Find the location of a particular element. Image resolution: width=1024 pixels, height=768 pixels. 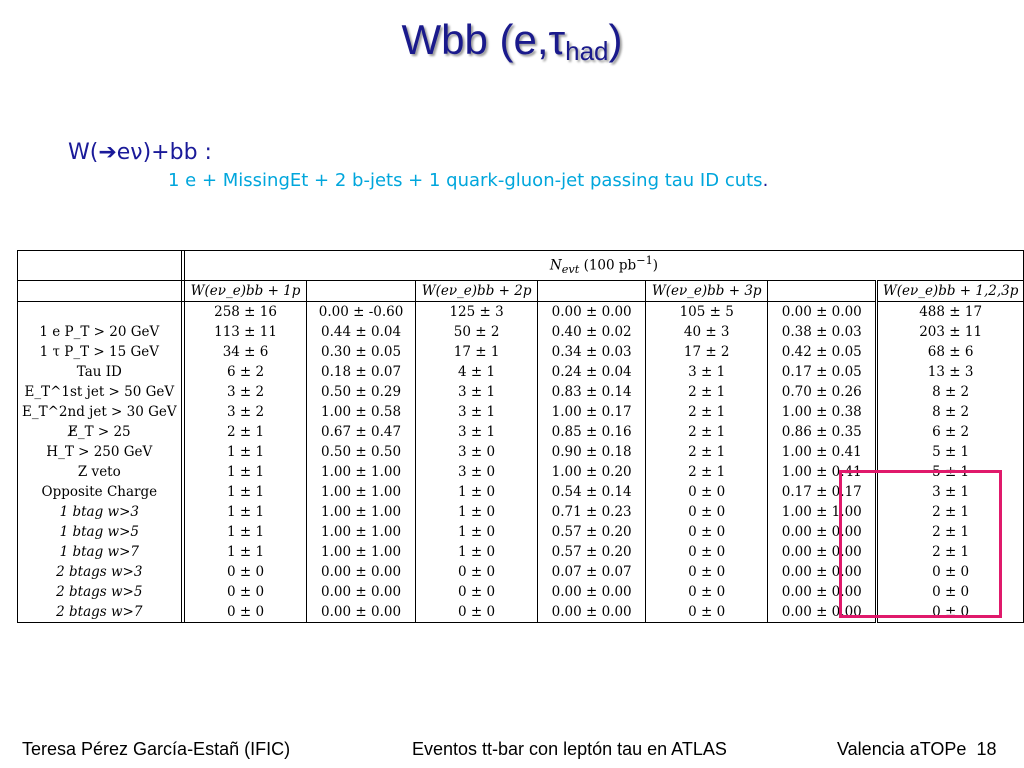

row-label: Tau ID is located at coordinates (99, 372).